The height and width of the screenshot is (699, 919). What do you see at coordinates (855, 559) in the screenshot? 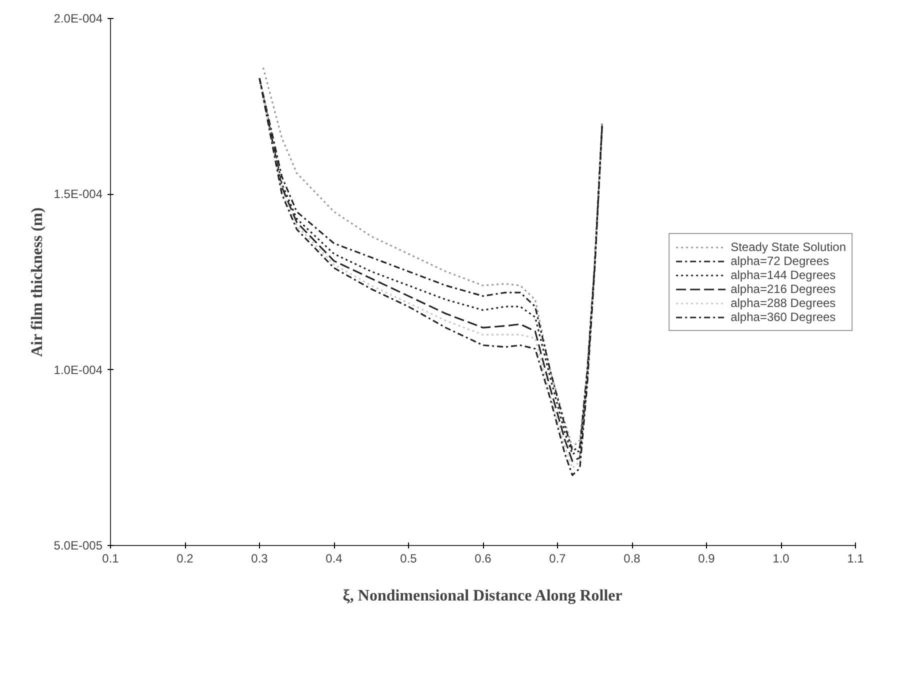
I see `x-tick-label: 1.1` at bounding box center [855, 559].